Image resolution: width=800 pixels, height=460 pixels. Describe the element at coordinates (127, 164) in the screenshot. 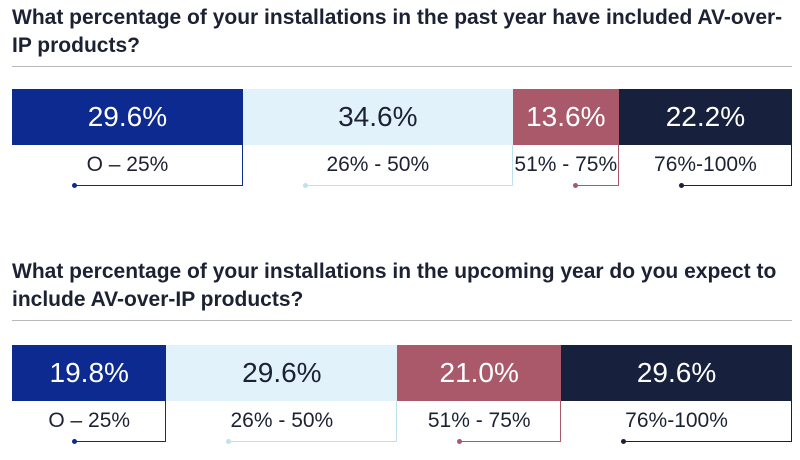

I see `chart-1-category-label-1: O – 25%` at that location.